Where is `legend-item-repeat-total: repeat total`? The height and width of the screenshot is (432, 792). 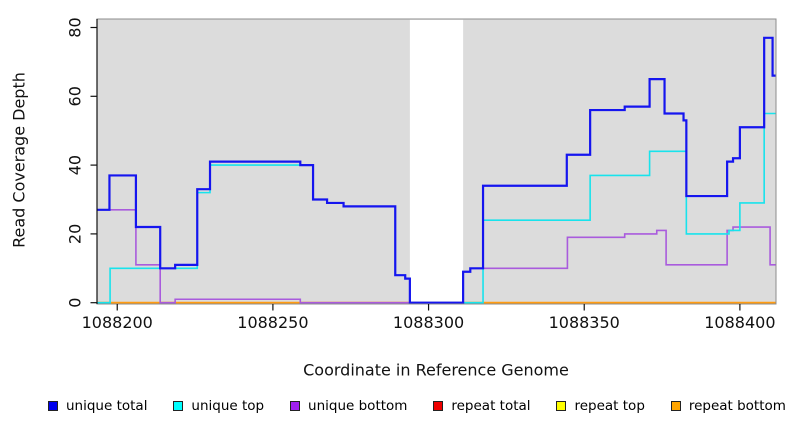
legend-item-repeat-total: repeat total is located at coordinates (482, 406).